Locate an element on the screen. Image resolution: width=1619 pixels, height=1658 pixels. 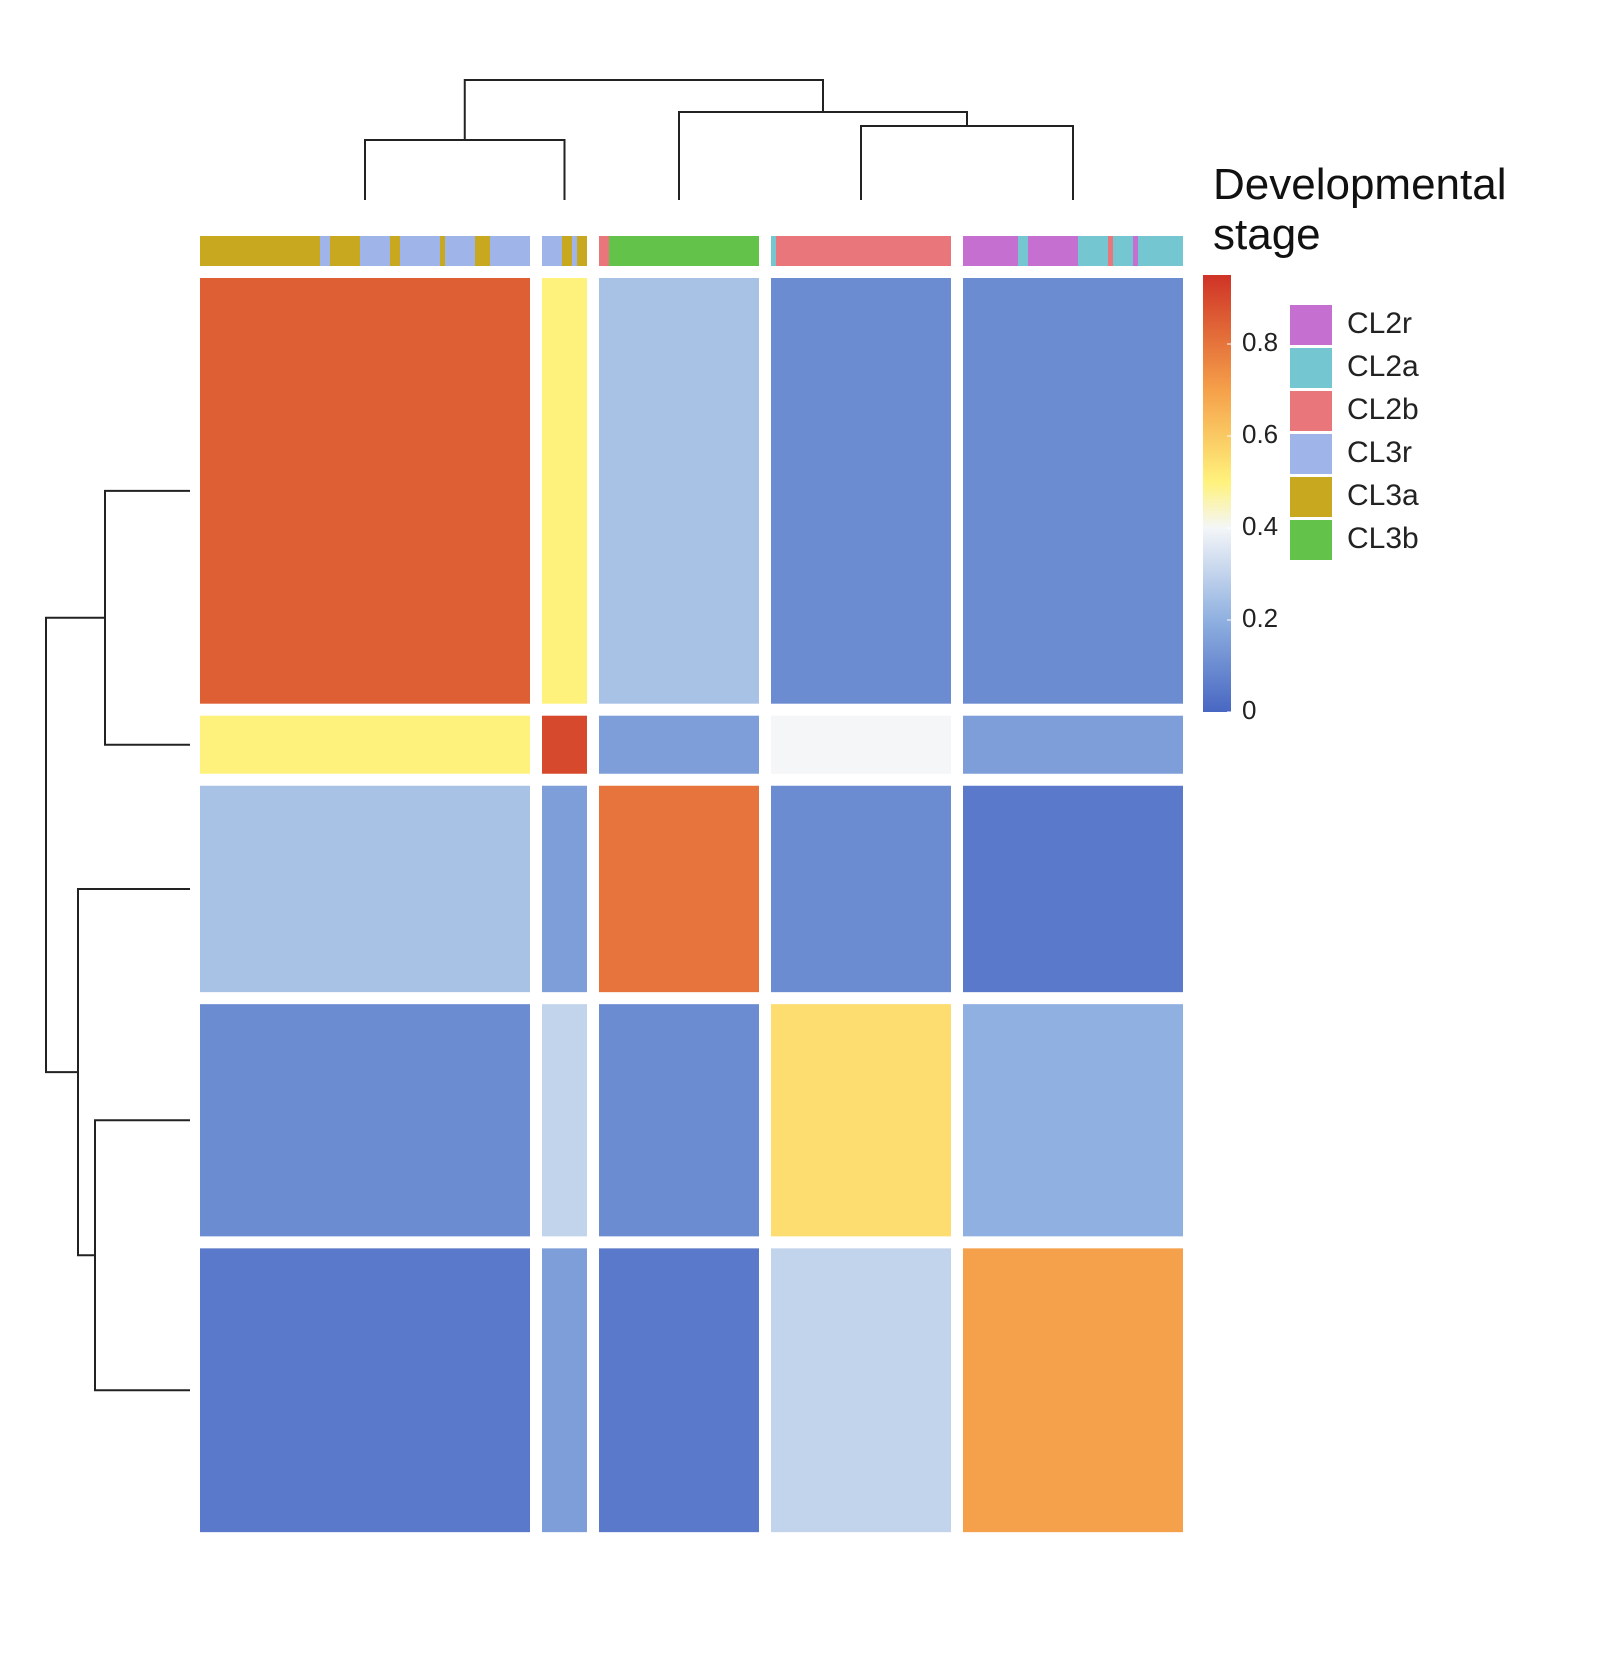
legend-label: CL3b is located at coordinates (1383, 538).